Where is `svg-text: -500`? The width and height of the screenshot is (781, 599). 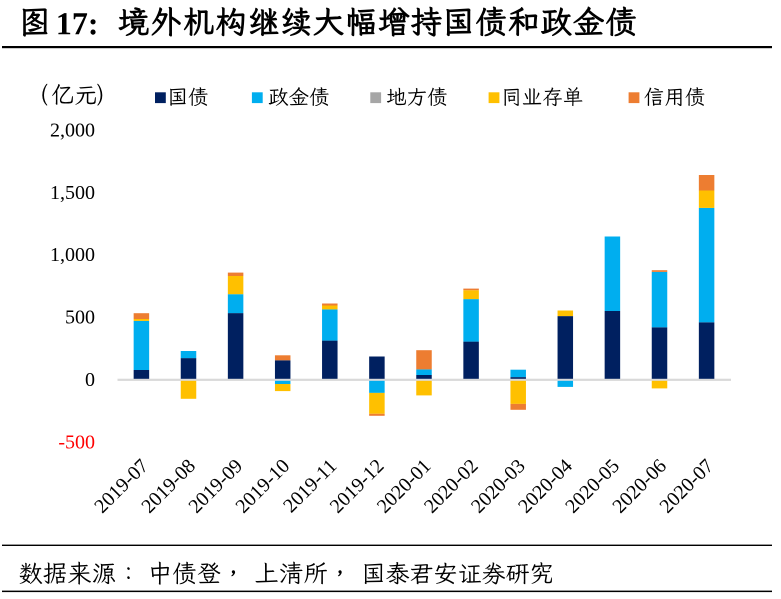 svg-text: -500 is located at coordinates (76, 442).